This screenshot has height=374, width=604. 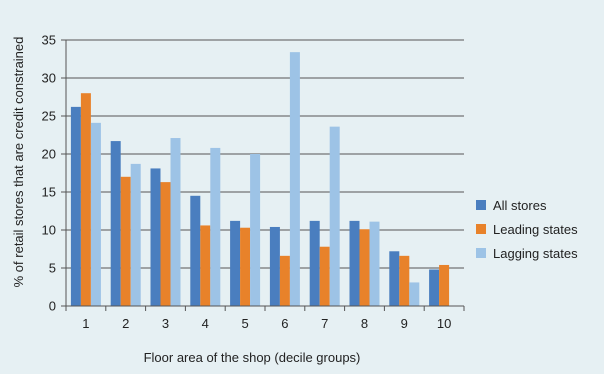 What do you see at coordinates (324, 323) in the screenshot?
I see `x-tick-label: 7` at bounding box center [324, 323].